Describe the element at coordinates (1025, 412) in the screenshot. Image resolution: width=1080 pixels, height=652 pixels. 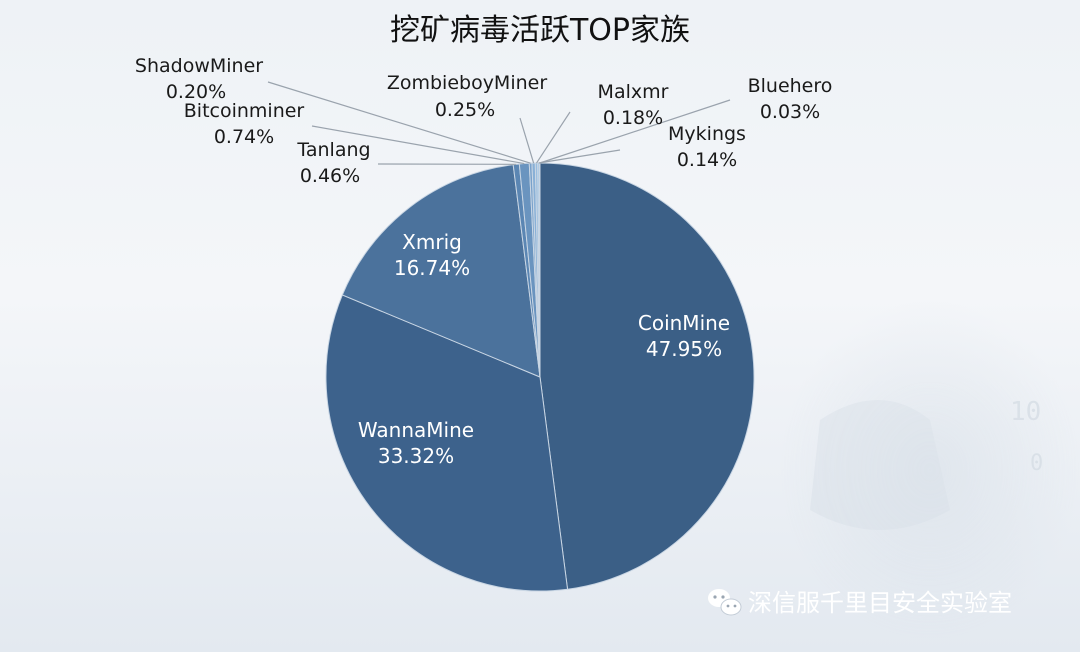
I see `svg-text: 10` at that location.